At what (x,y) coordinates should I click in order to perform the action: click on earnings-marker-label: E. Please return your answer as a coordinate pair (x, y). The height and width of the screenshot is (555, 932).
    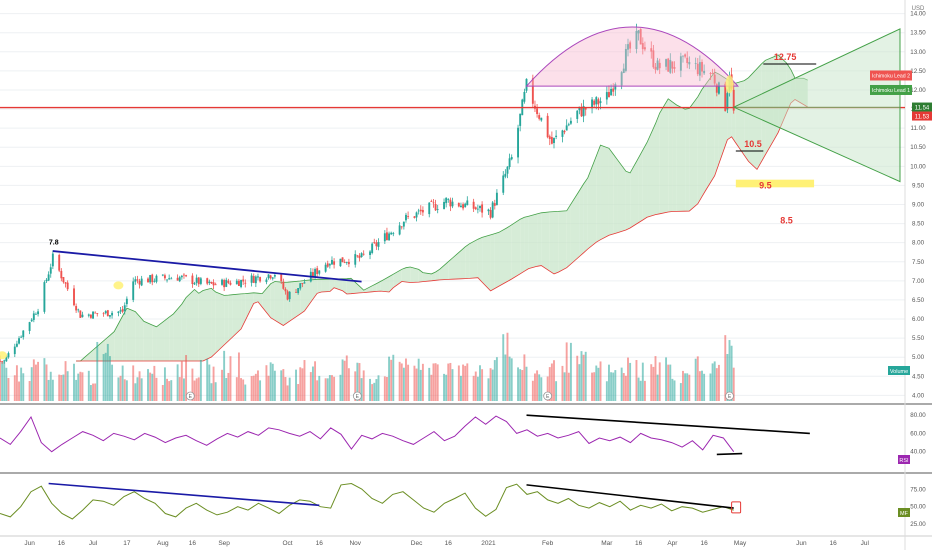
    Looking at the image, I should click on (191, 397).